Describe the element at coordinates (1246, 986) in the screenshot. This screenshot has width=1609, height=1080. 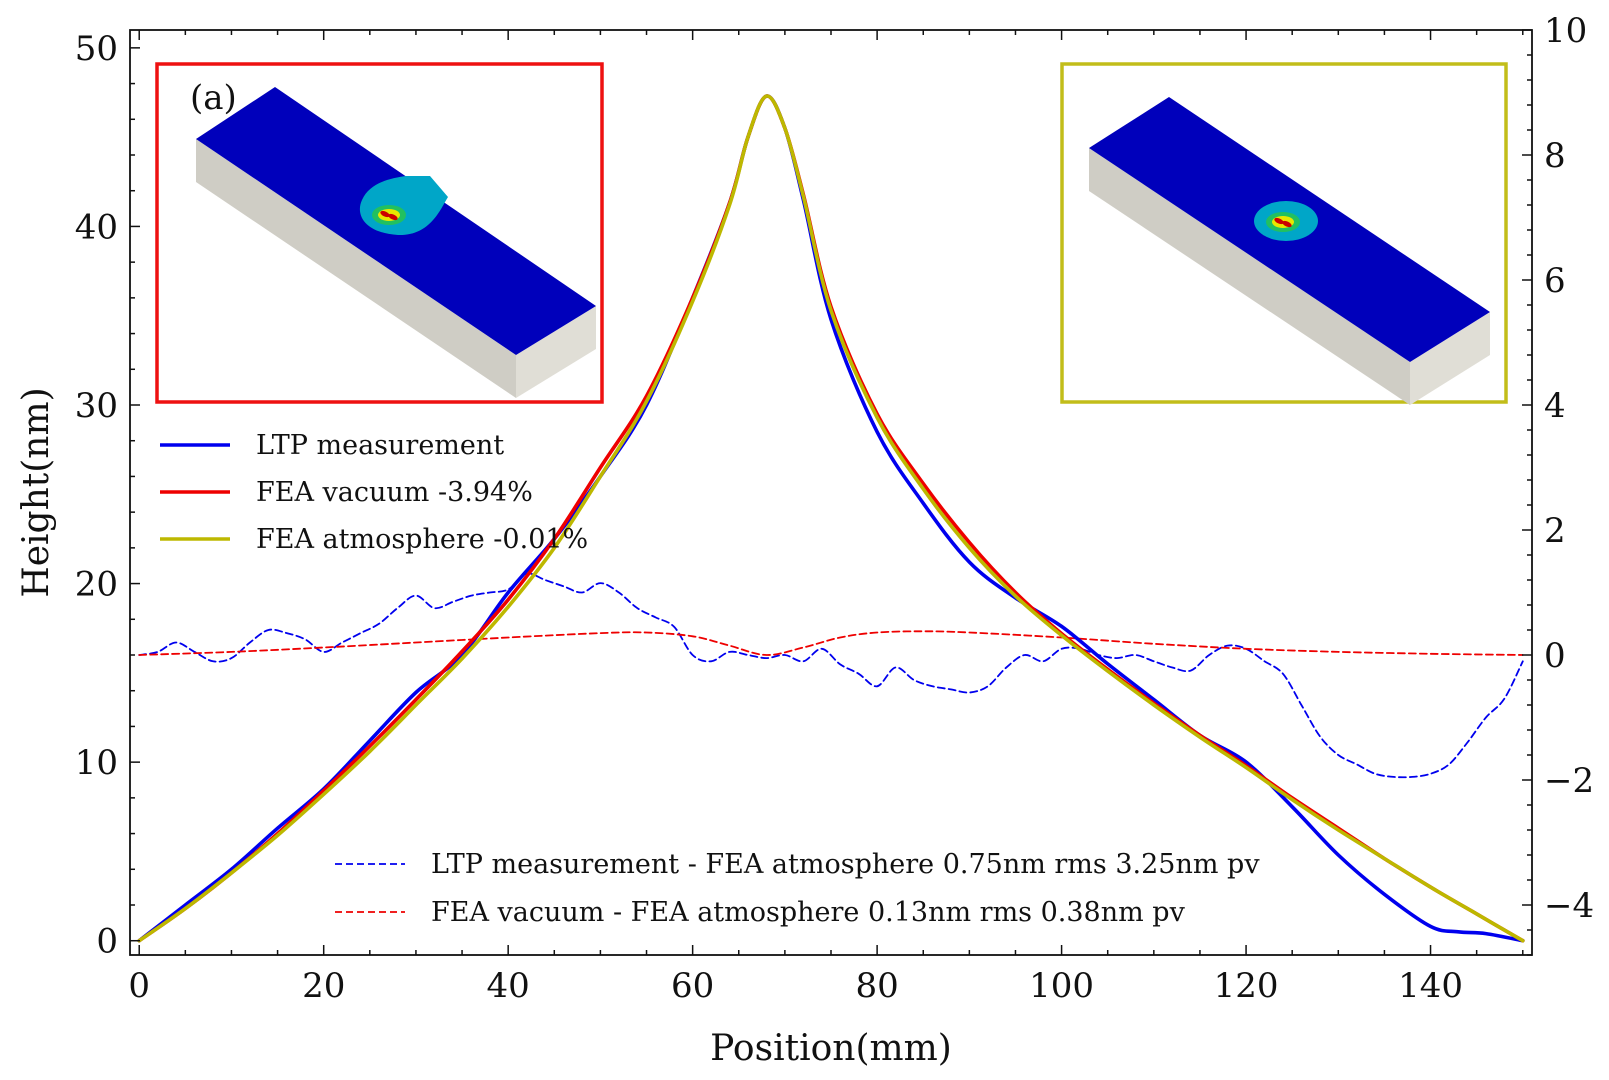
I see `x-tick-label: 120` at that location.